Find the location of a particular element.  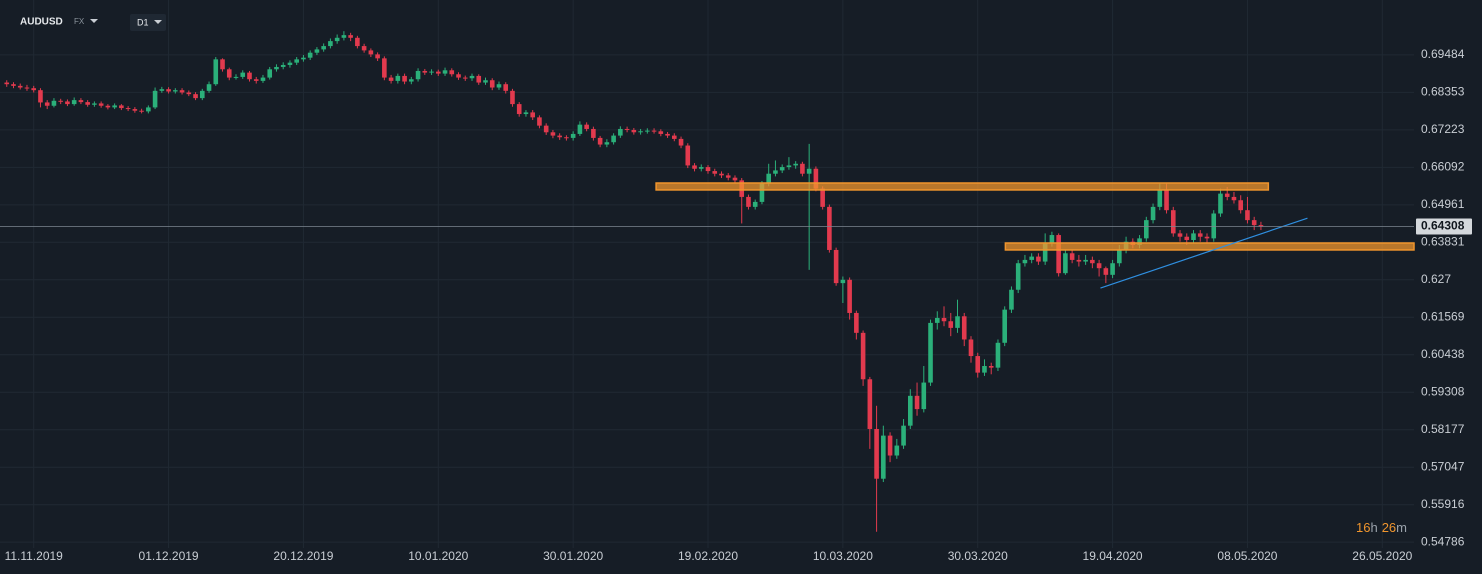

x-tick-label: 10.03.2020 is located at coordinates (843, 556).